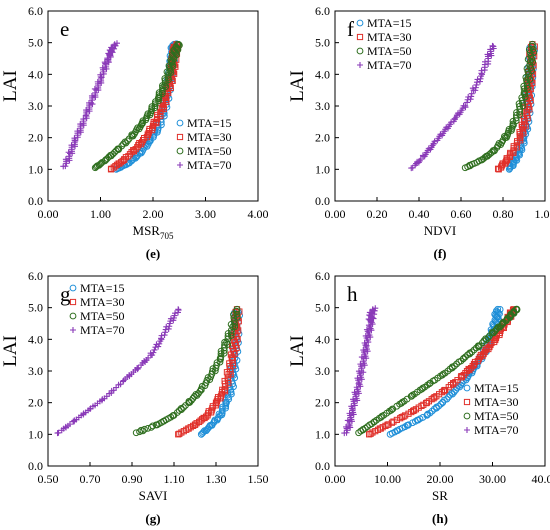  What do you see at coordinates (65, 294) in the screenshot?
I see `panel-letter: g` at bounding box center [65, 294].